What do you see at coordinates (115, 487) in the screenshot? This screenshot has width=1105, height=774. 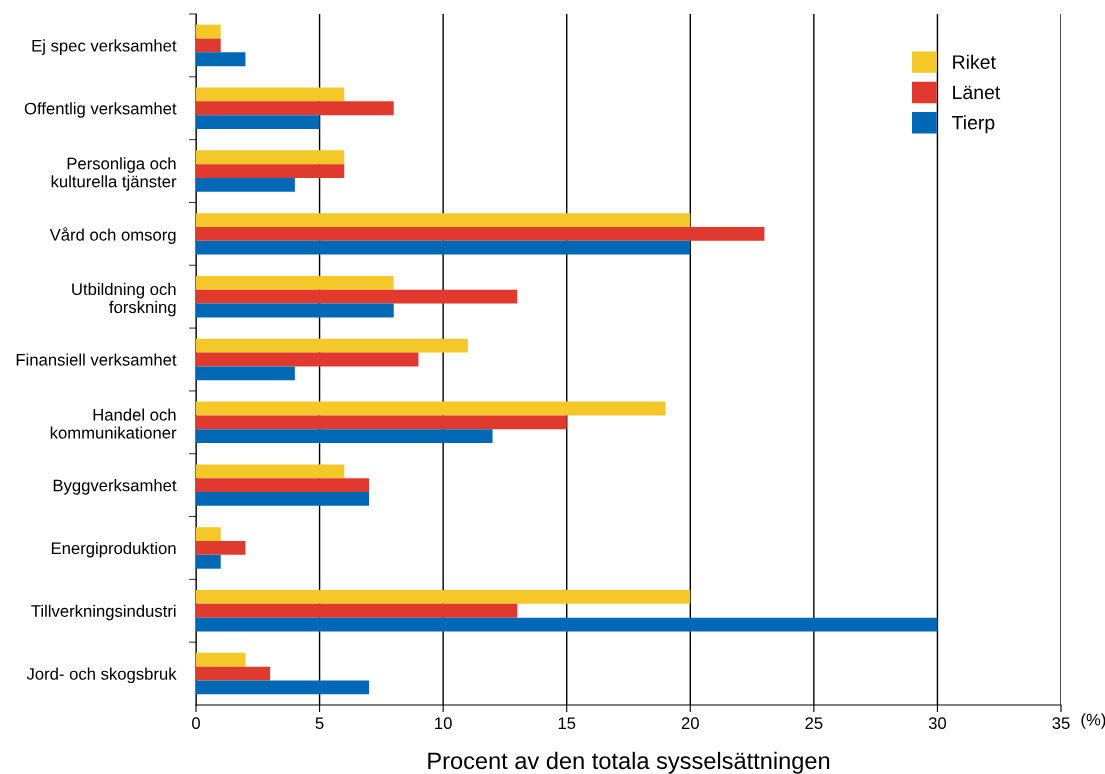 I see `y-tick-label: Byggverksamhet` at bounding box center [115, 487].